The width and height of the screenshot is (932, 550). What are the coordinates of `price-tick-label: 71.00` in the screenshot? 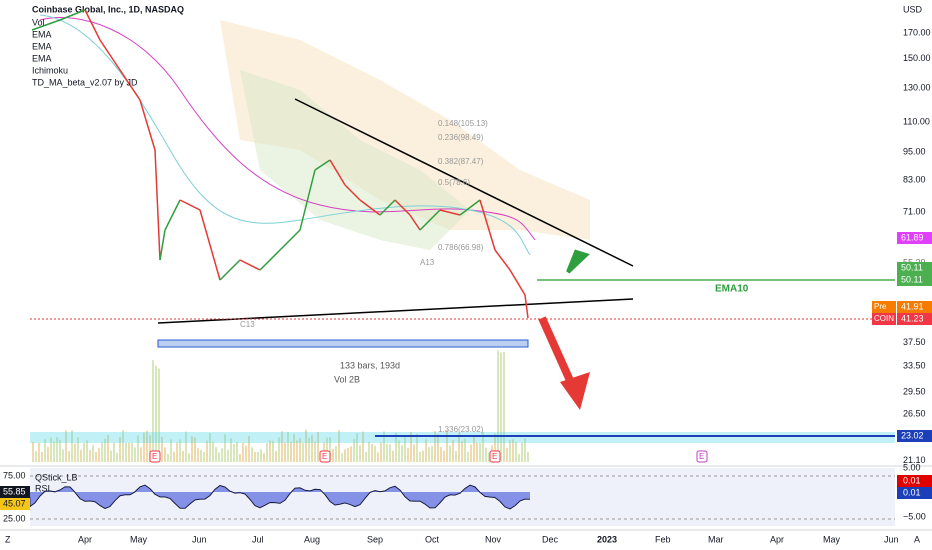 It's located at (914, 211).